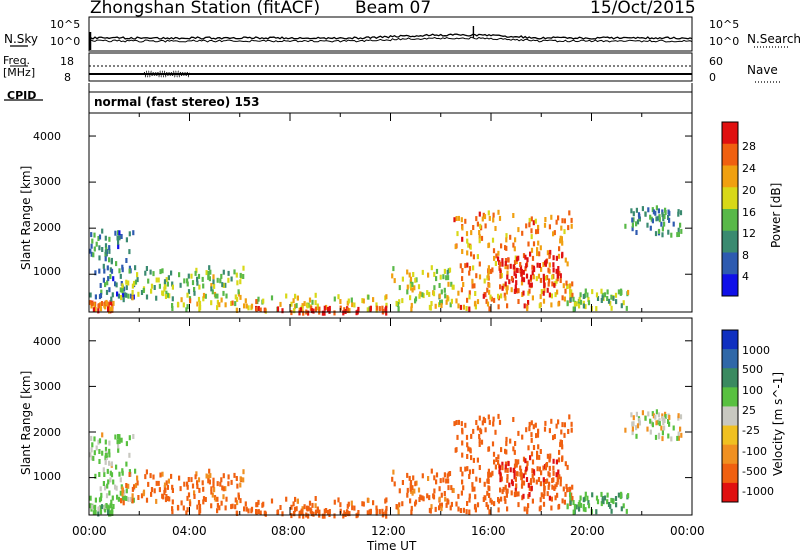  What do you see at coordinates (189, 531) in the screenshot?
I see `xtick-label: 04:00` at bounding box center [189, 531].